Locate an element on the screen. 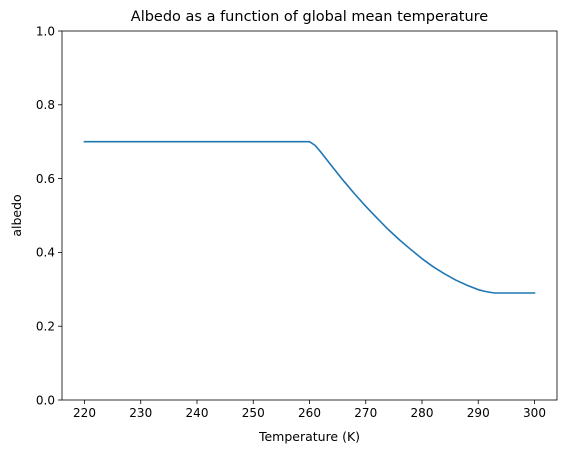 This screenshot has width=567, height=457. y-tick-label: 1.0 is located at coordinates (45, 31).